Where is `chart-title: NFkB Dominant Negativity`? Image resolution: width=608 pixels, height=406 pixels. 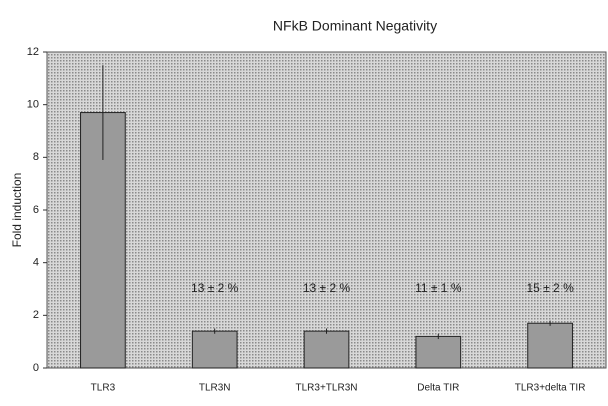
chart-title: NFkB Dominant Negativity is located at coordinates (355, 26).